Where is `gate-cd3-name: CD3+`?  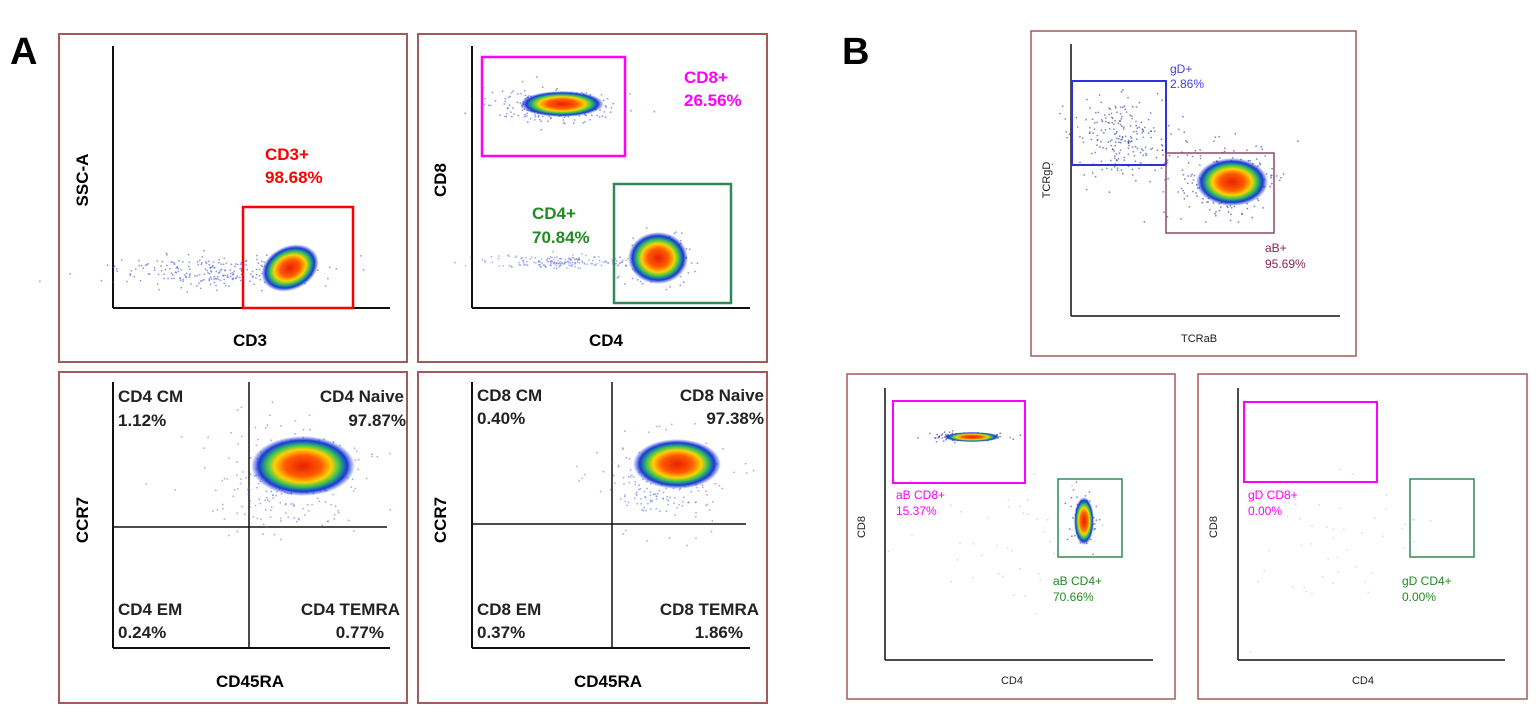
gate-cd3-name: CD3+ is located at coordinates (287, 154).